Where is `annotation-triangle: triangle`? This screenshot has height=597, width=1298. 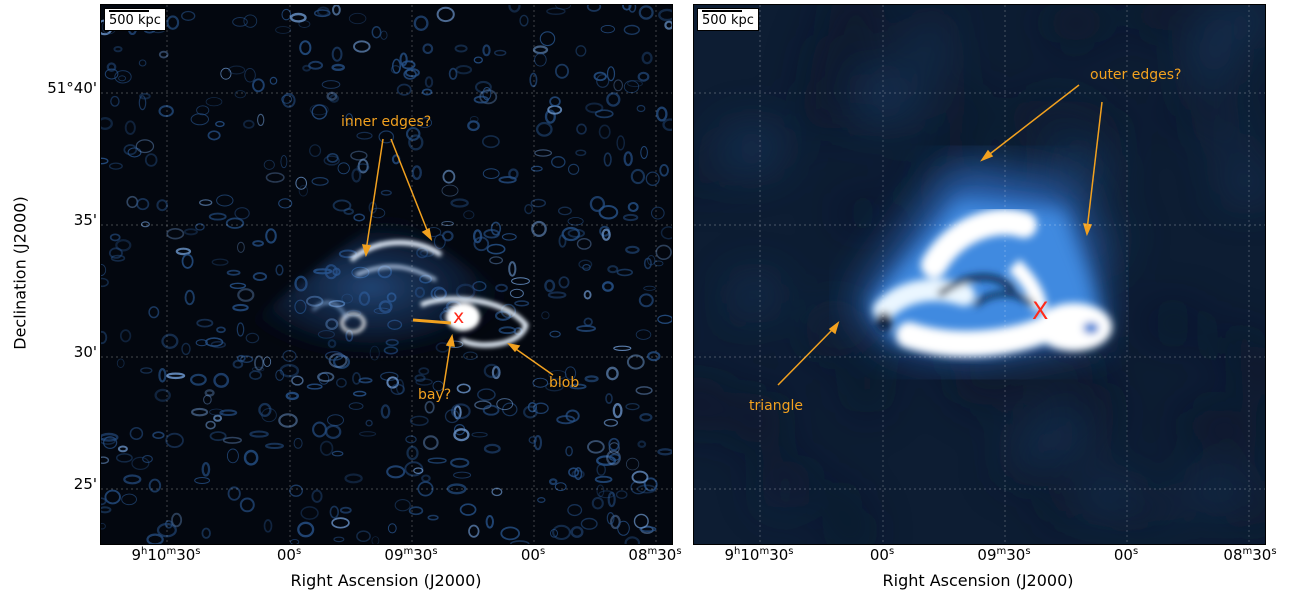
annotation-triangle: triangle is located at coordinates (776, 406).